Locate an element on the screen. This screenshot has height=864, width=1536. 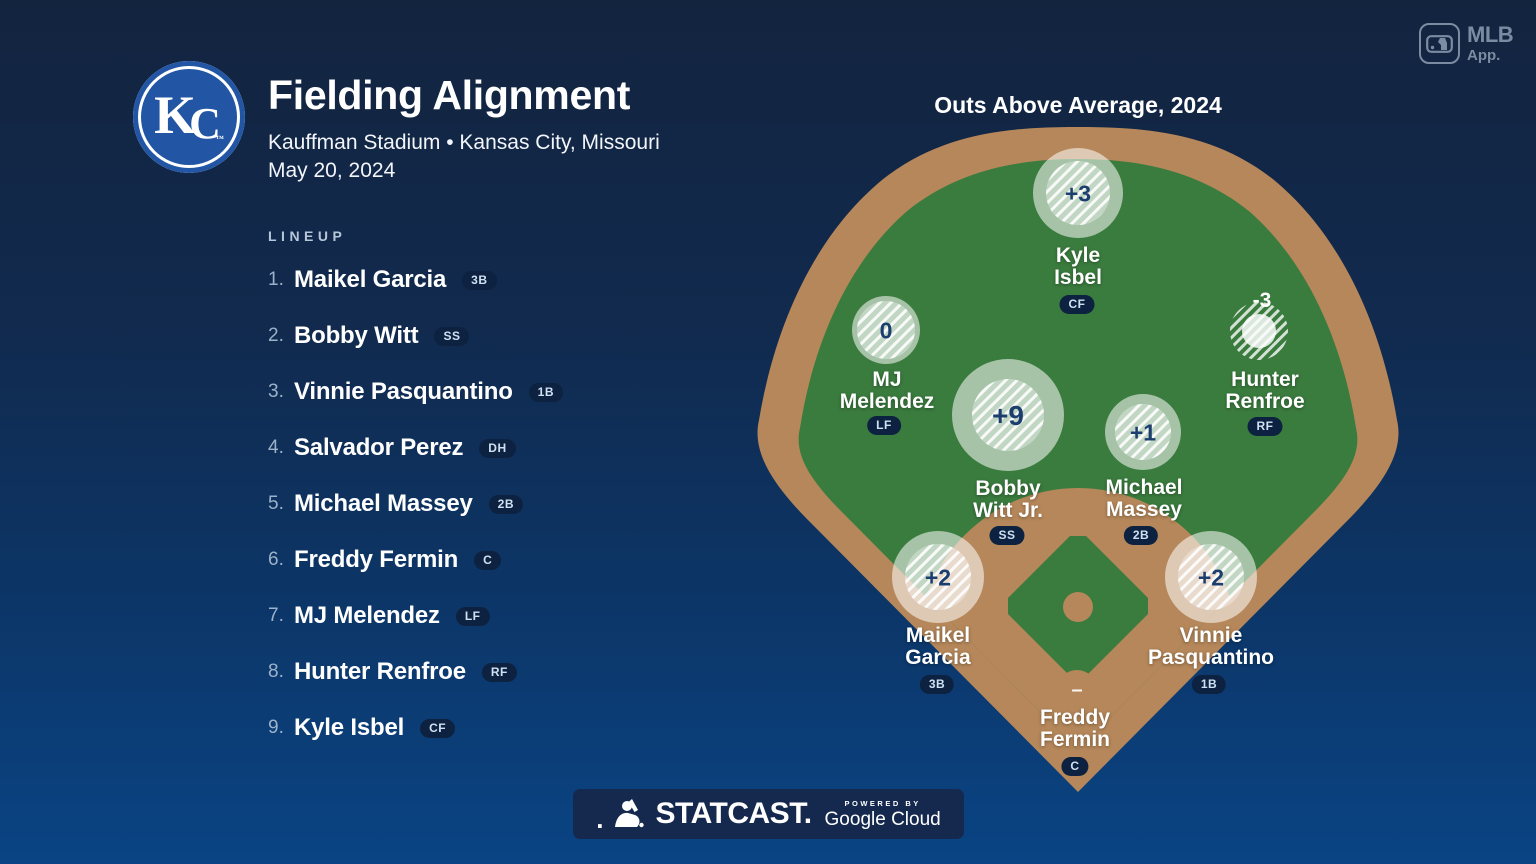
statcast-wordmark: STATCAST. is located at coordinates (733, 813).